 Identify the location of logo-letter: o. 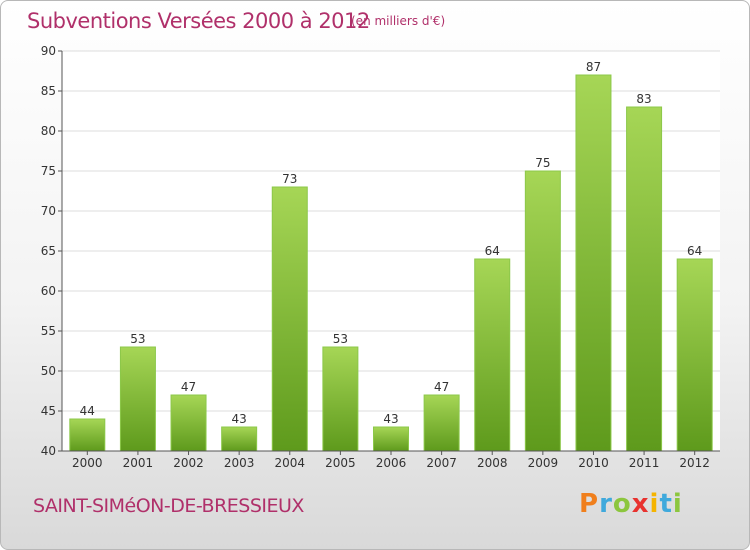
(622, 504).